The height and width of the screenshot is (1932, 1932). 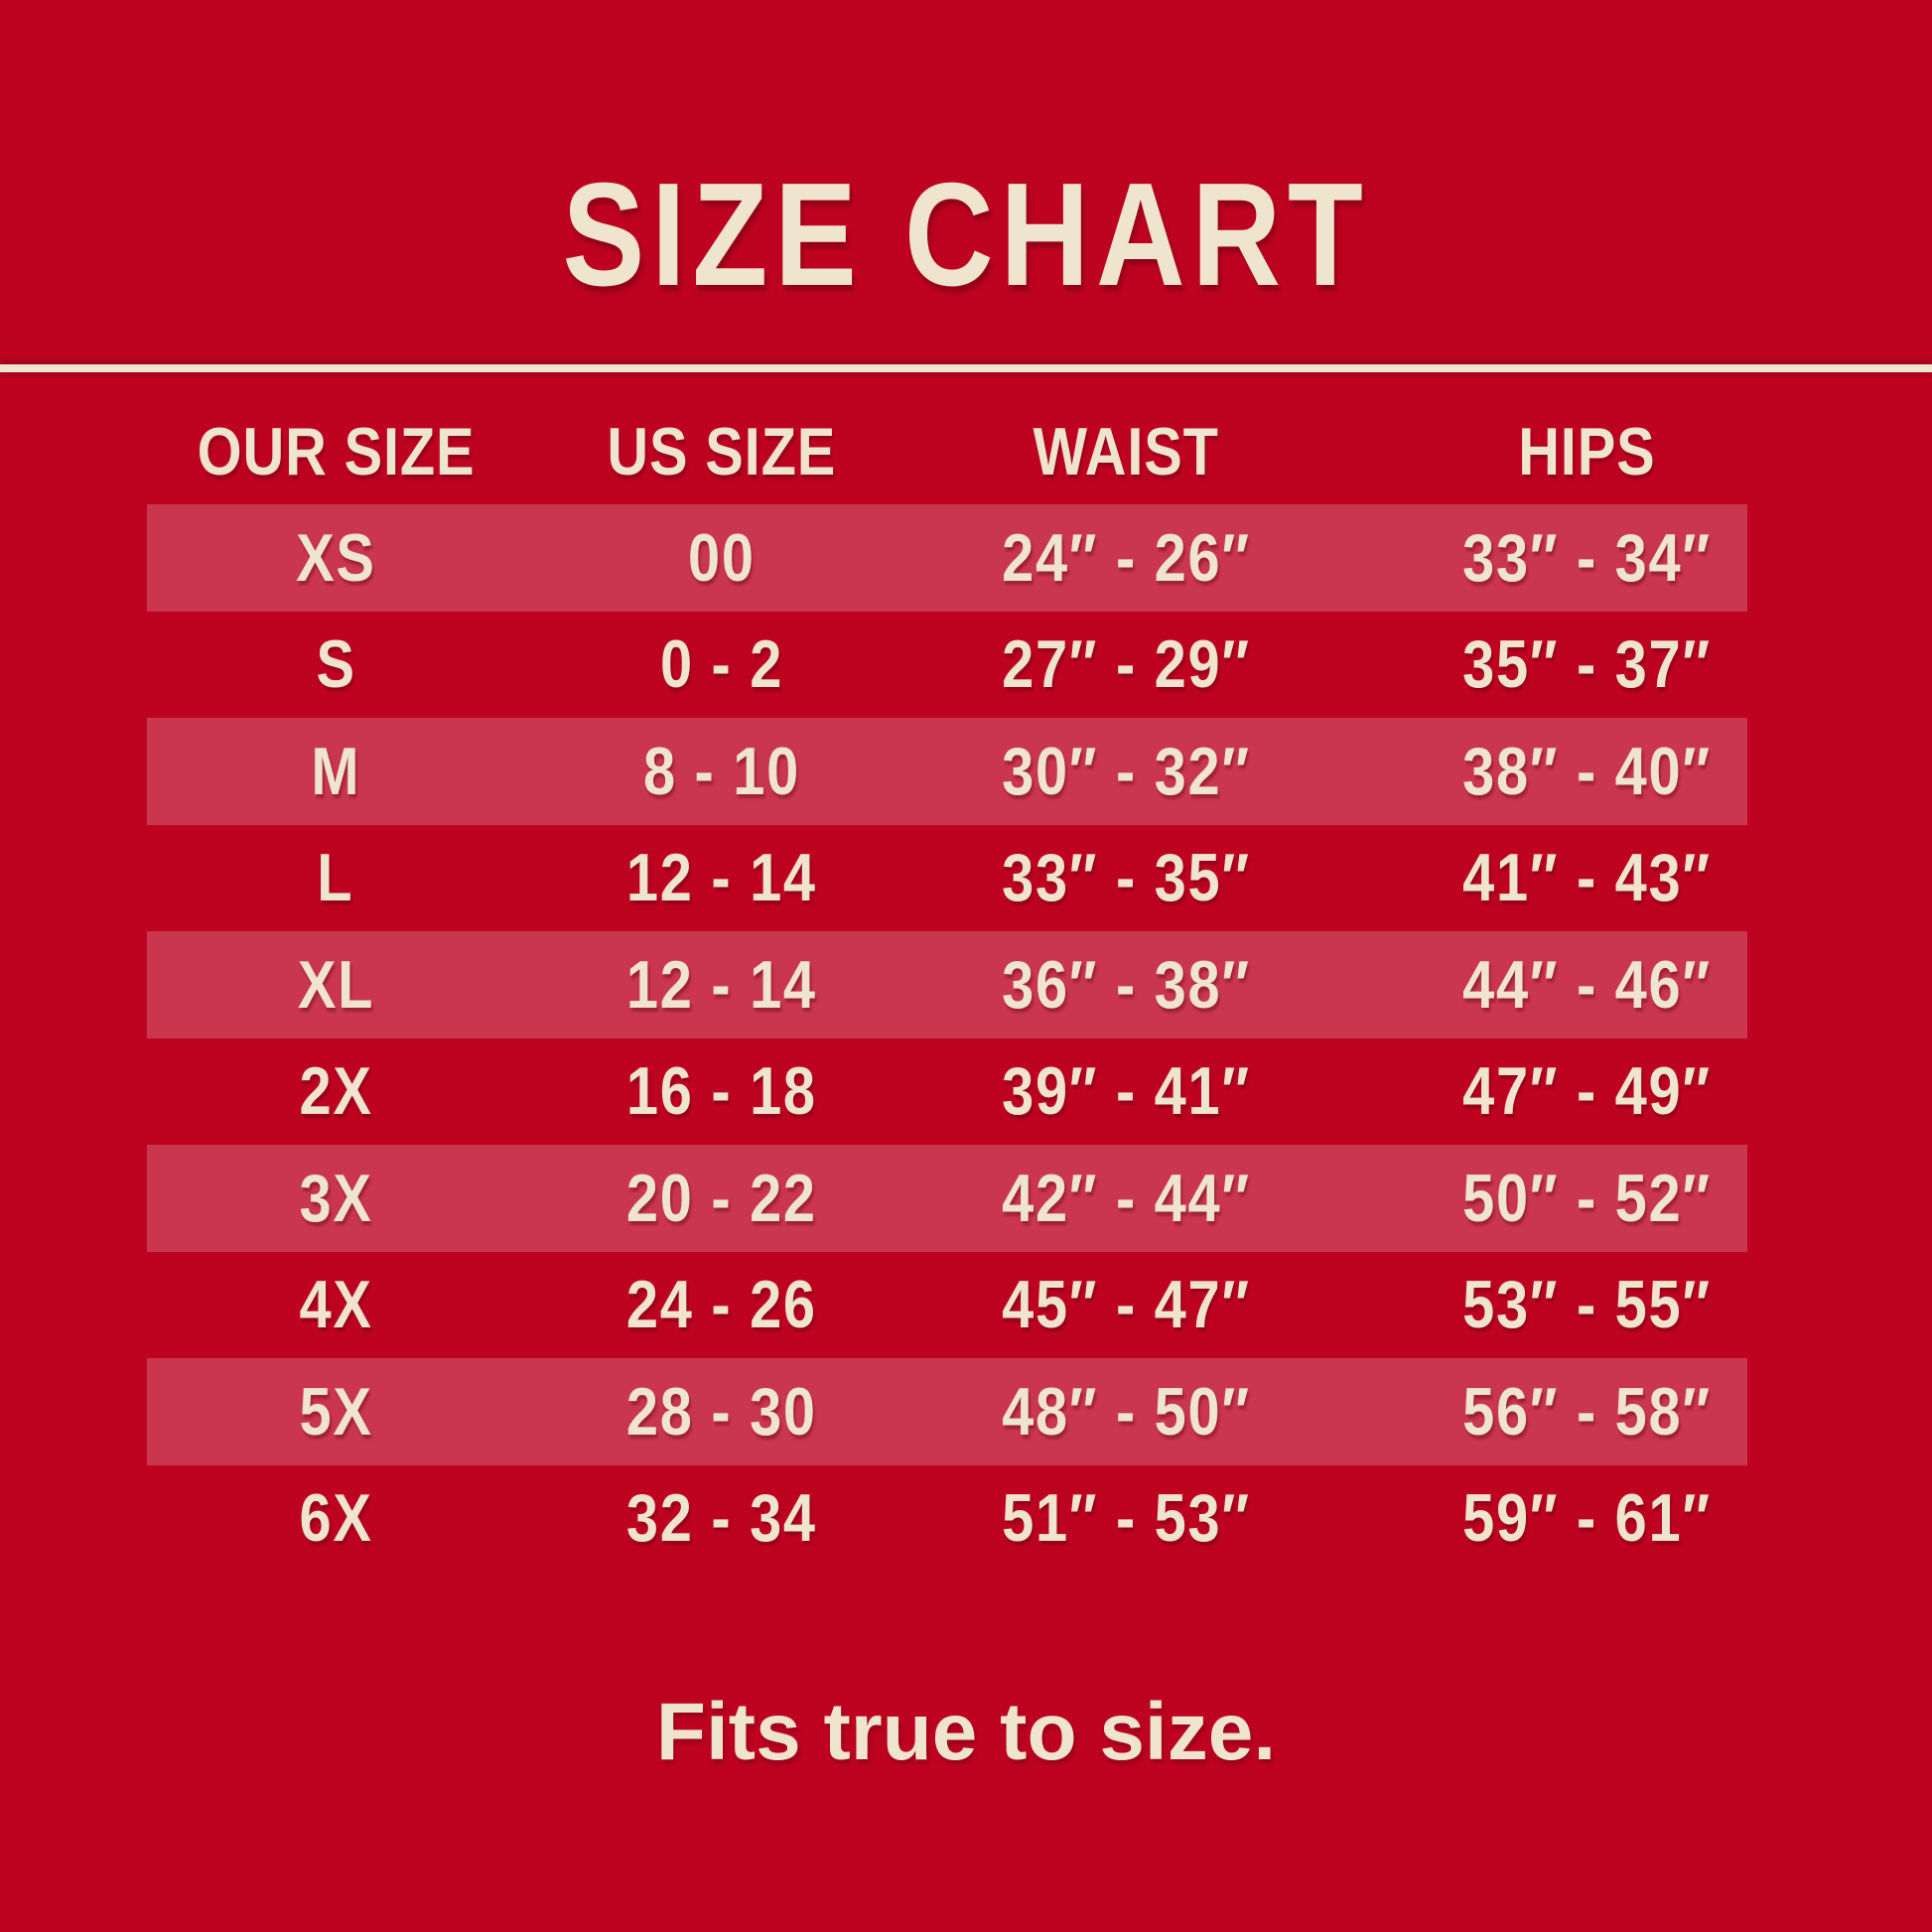 I want to click on table-row-xl: XL 12 - 14 36″ - 38″ 44″ - 46″, so click(x=947, y=984).